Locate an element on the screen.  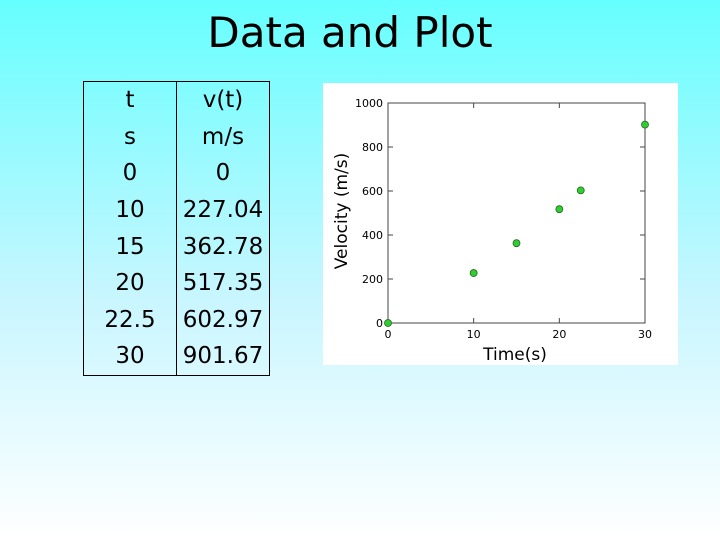
y-axis-title: Velocity (m/s) is located at coordinates (342, 211).